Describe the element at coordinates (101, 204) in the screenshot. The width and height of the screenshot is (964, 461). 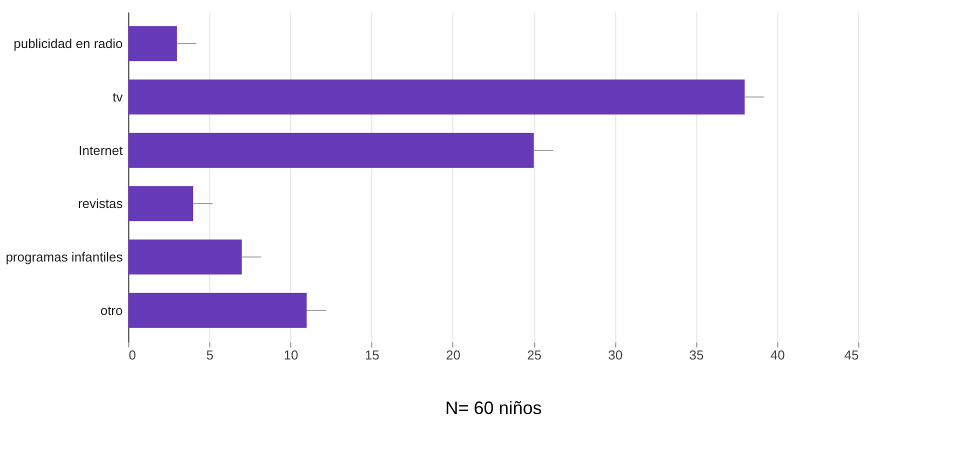
I see `y-tick-label: revistas` at that location.